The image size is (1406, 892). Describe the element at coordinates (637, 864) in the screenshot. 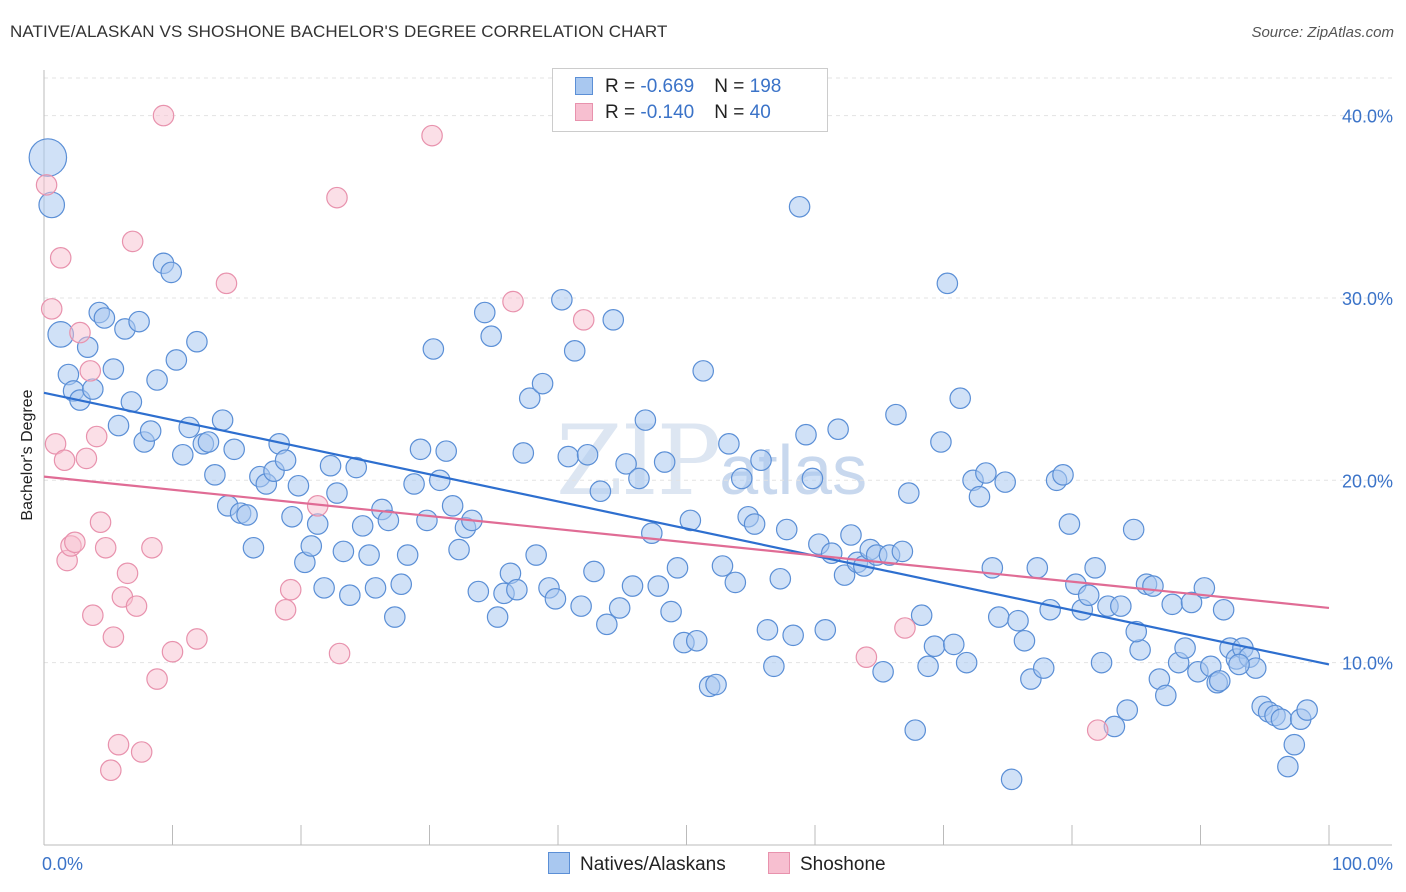

I see `bottom-legend-natives: Natives/Alaskans` at that location.